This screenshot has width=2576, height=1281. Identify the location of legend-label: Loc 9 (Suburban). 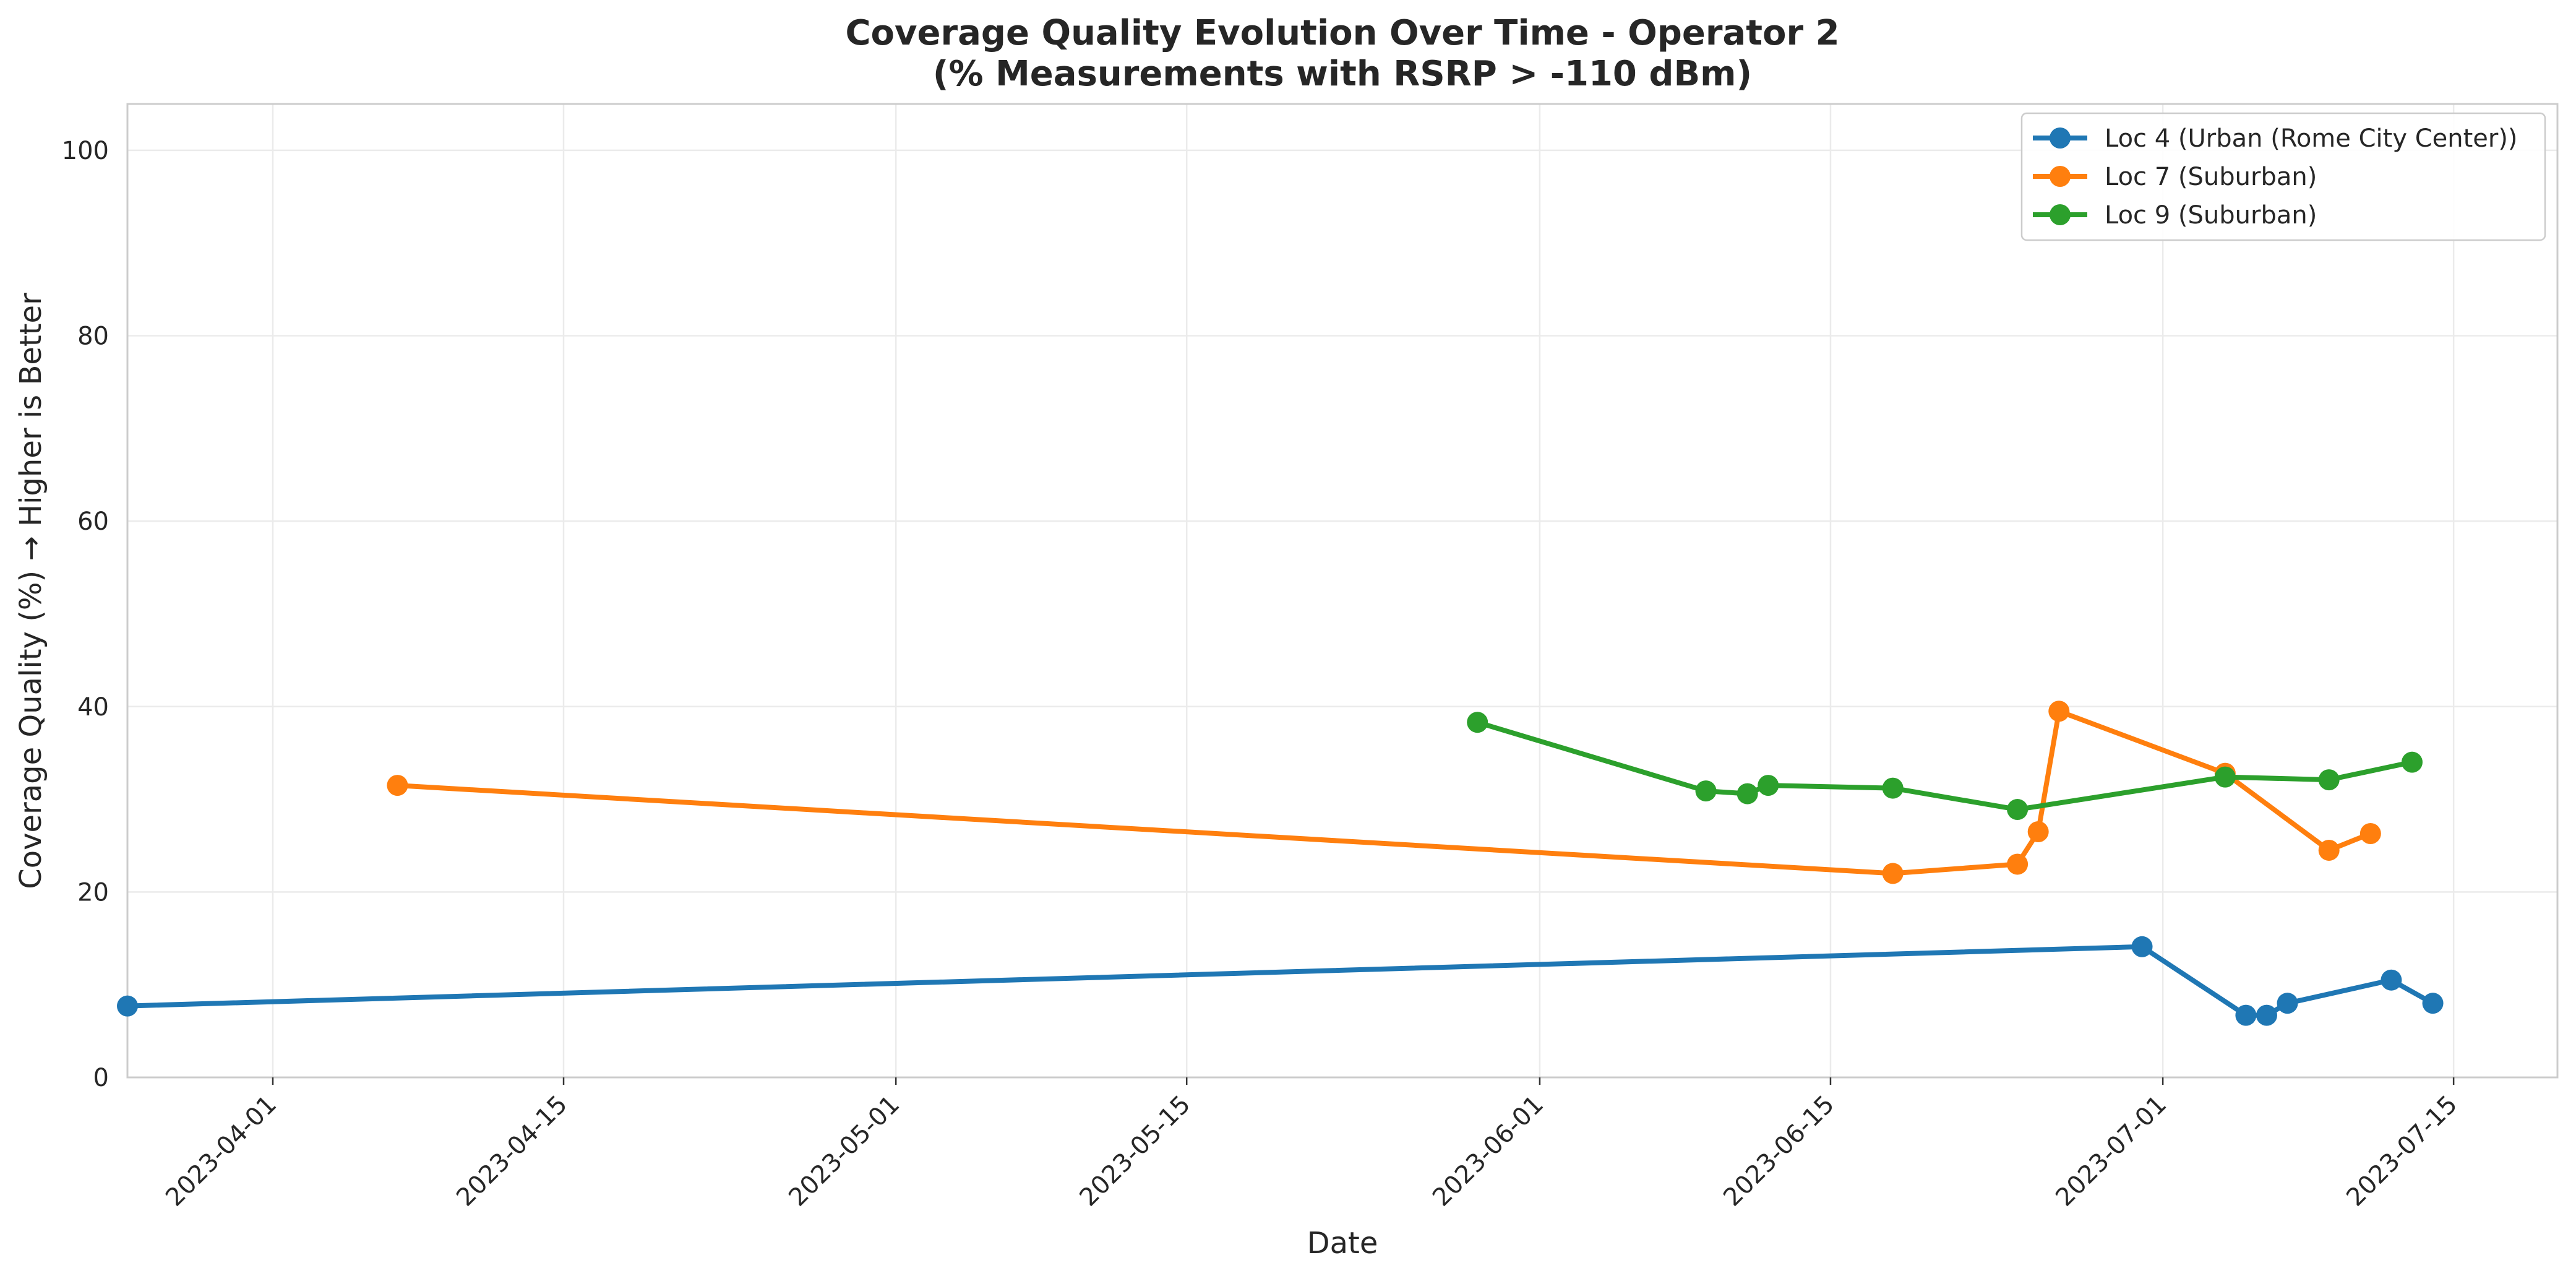
(2211, 215).